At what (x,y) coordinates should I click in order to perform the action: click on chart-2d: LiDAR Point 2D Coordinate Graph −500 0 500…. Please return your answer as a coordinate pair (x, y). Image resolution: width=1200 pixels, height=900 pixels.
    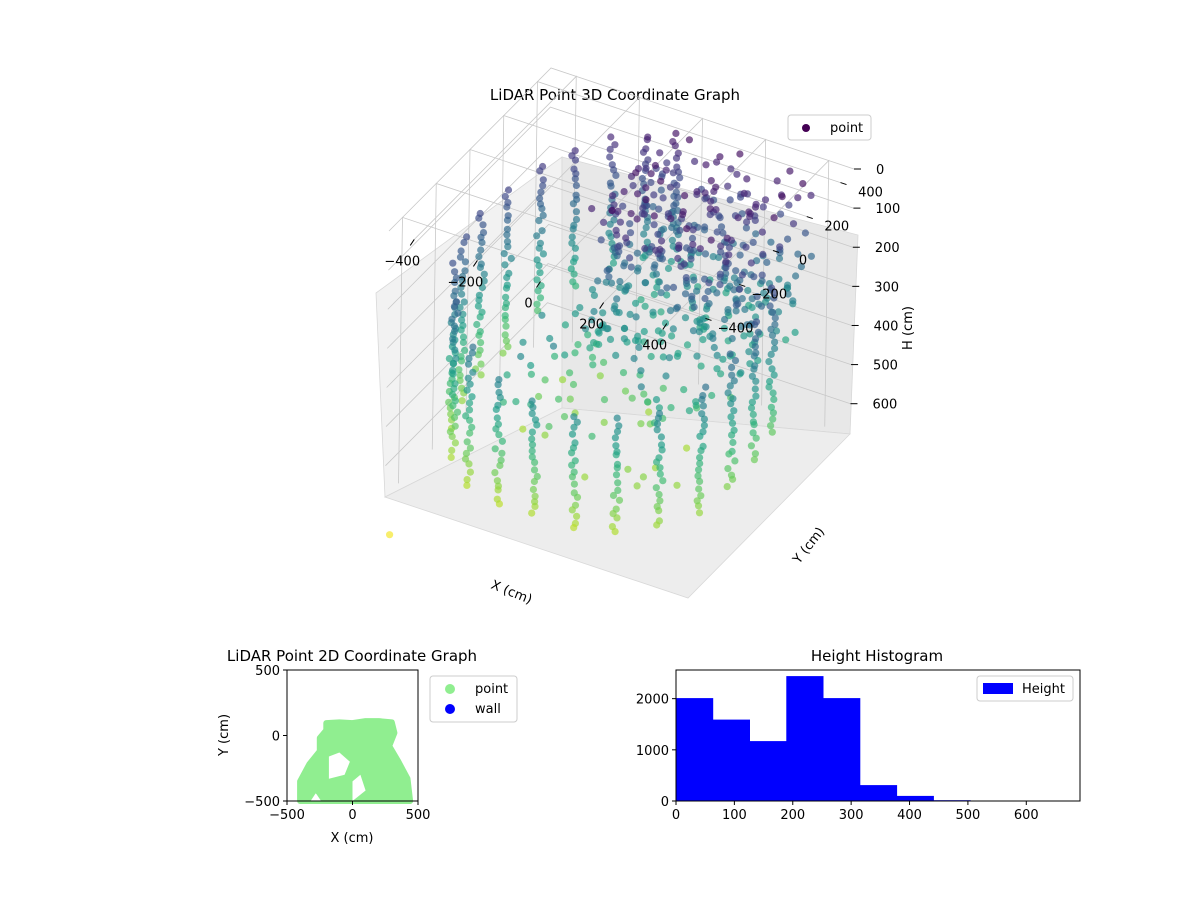
    Looking at the image, I should click on (367, 746).